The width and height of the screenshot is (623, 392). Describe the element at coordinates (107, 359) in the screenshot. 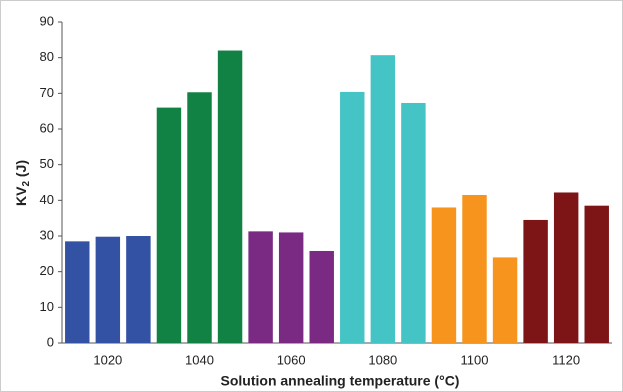

I see `x-tick-label: 1020` at that location.